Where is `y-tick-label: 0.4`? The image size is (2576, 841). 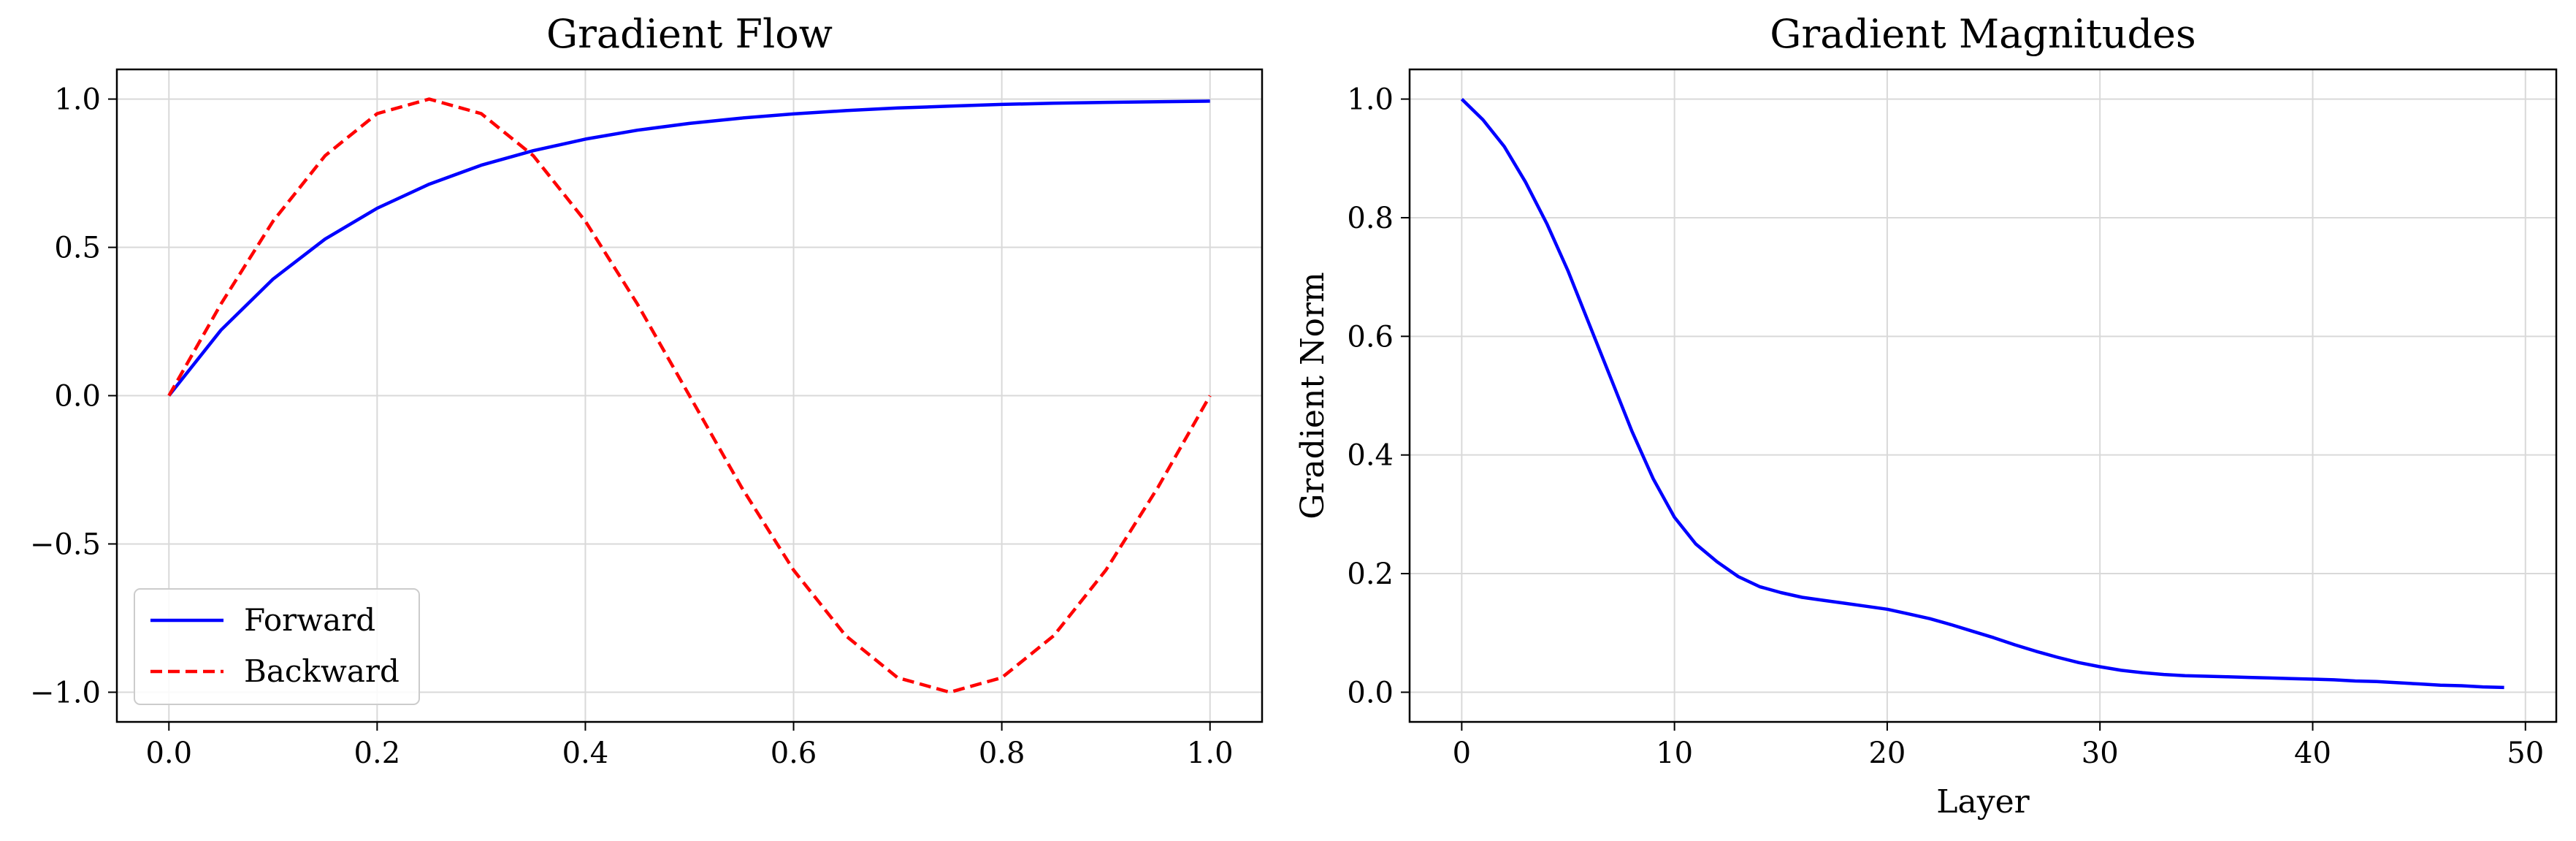 y-tick-label: 0.4 is located at coordinates (1370, 456).